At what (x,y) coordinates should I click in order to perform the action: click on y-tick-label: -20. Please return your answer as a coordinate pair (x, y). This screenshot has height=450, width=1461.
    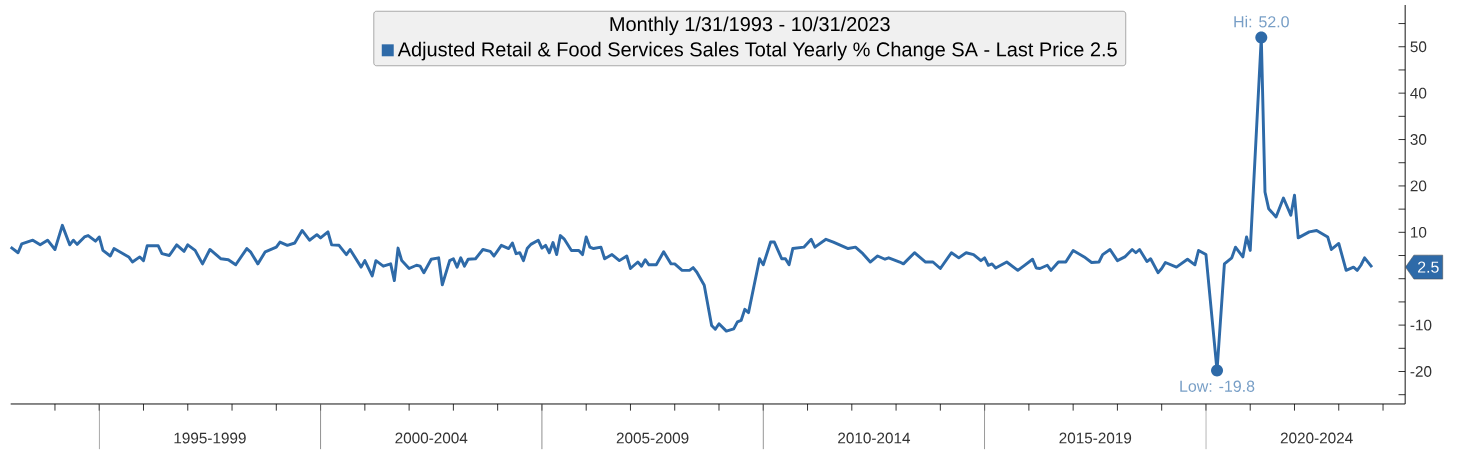
    Looking at the image, I should click on (1421, 371).